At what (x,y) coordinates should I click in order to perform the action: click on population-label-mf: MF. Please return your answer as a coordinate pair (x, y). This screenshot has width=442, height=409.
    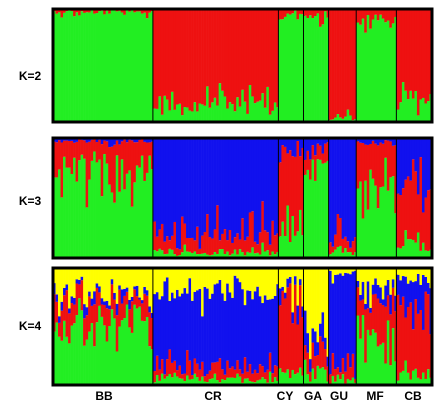
    Looking at the image, I should click on (374, 396).